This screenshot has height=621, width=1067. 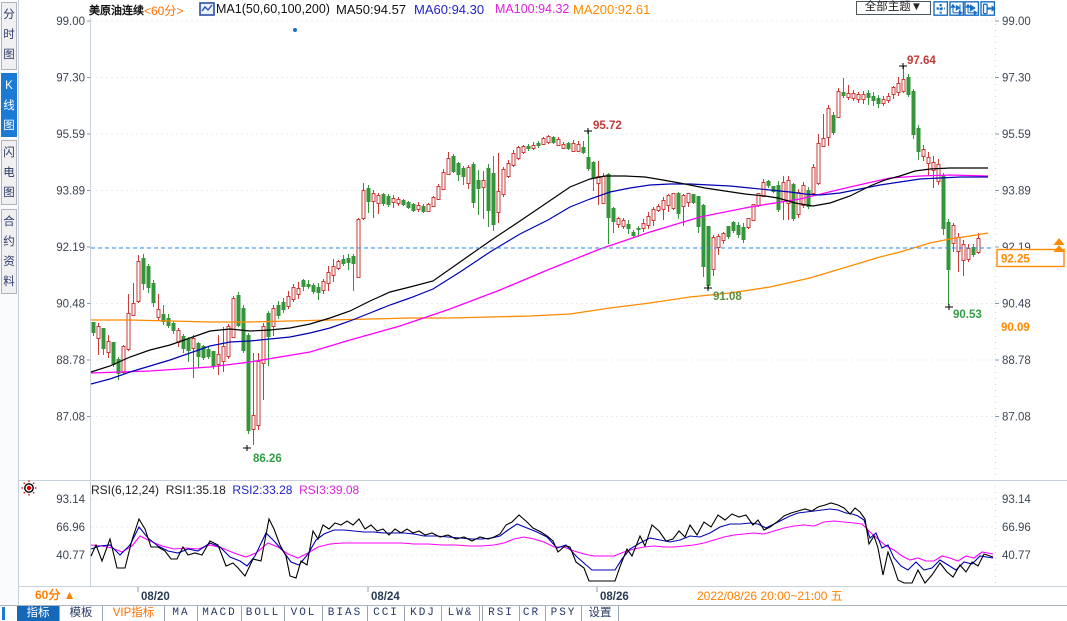 What do you see at coordinates (1015, 260) in the screenshot?
I see `svg-text: 92.25` at bounding box center [1015, 260].